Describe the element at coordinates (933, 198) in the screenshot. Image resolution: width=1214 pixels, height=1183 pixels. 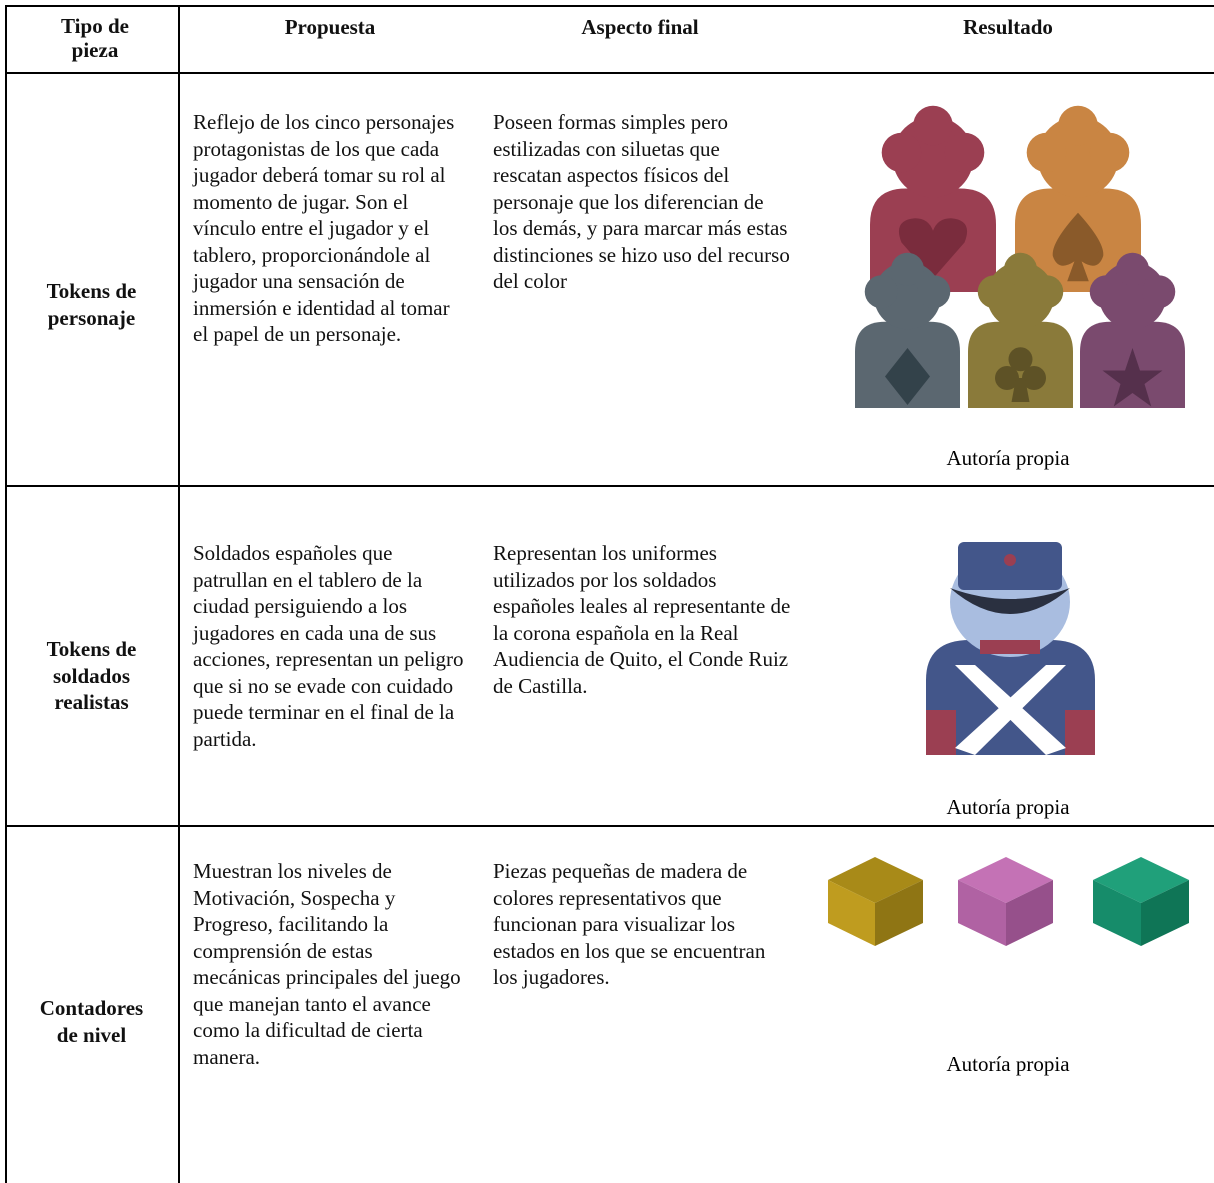
I see `token-red` at that location.